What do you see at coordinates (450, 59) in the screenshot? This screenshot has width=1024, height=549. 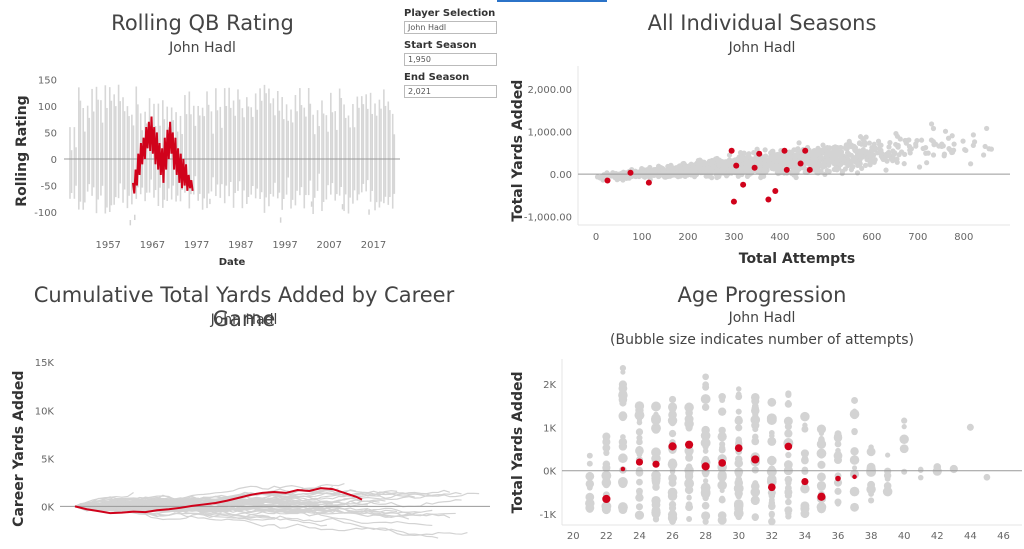 I see `start-season-input: 1,950` at bounding box center [450, 59].